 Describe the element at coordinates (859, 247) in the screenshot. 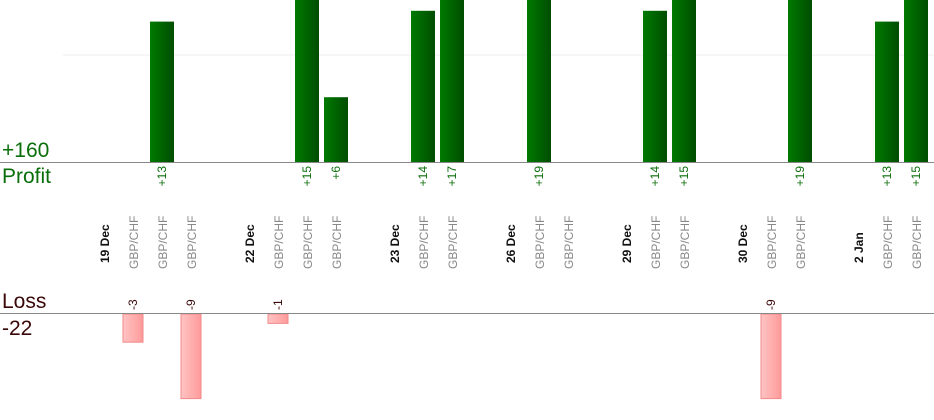

I see `date-label: 2 Jan` at that location.